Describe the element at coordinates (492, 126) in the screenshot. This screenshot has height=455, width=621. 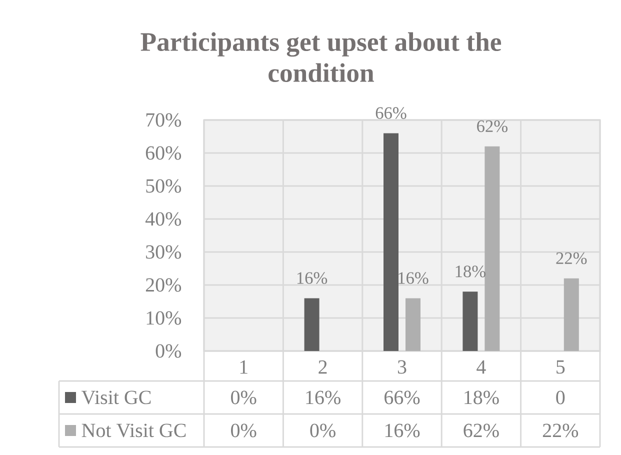
I see `text: 62%` at that location.